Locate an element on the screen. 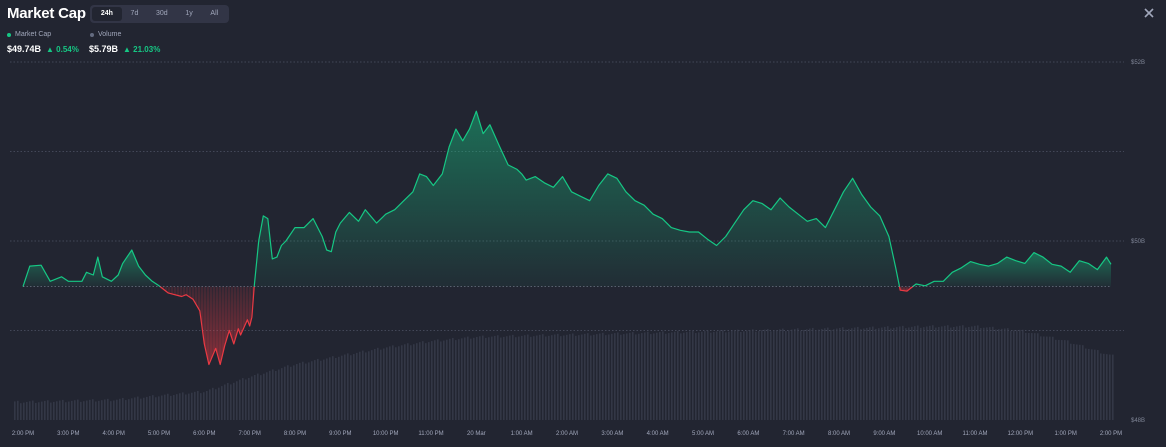 The height and width of the screenshot is (447, 1166). tab-24h: 24h is located at coordinates (107, 14).